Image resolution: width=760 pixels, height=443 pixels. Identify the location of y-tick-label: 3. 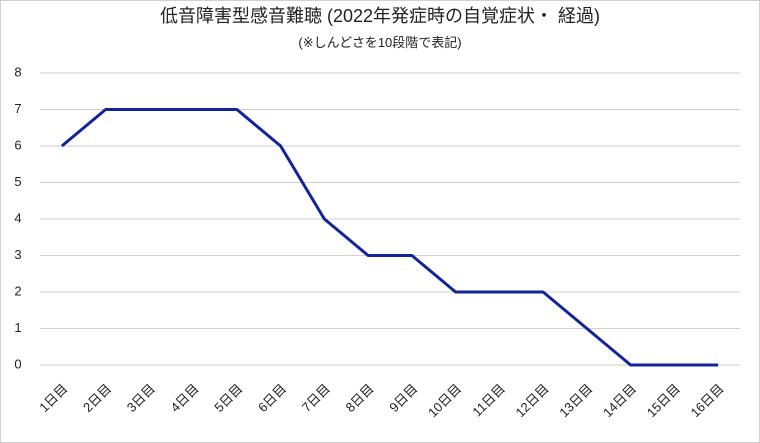
(17, 254).